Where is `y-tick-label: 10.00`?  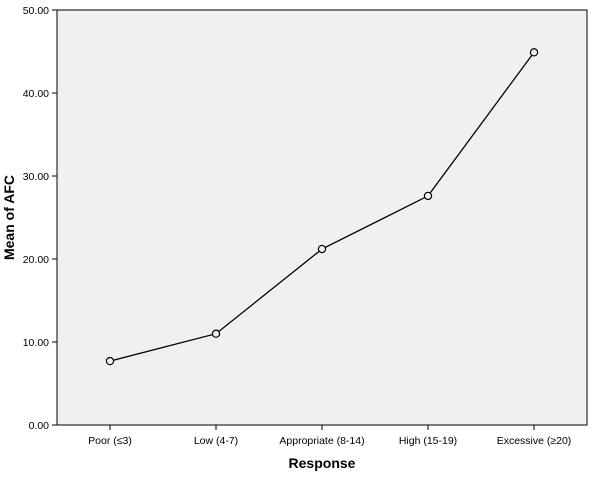 y-tick-label: 10.00 is located at coordinates (36, 343).